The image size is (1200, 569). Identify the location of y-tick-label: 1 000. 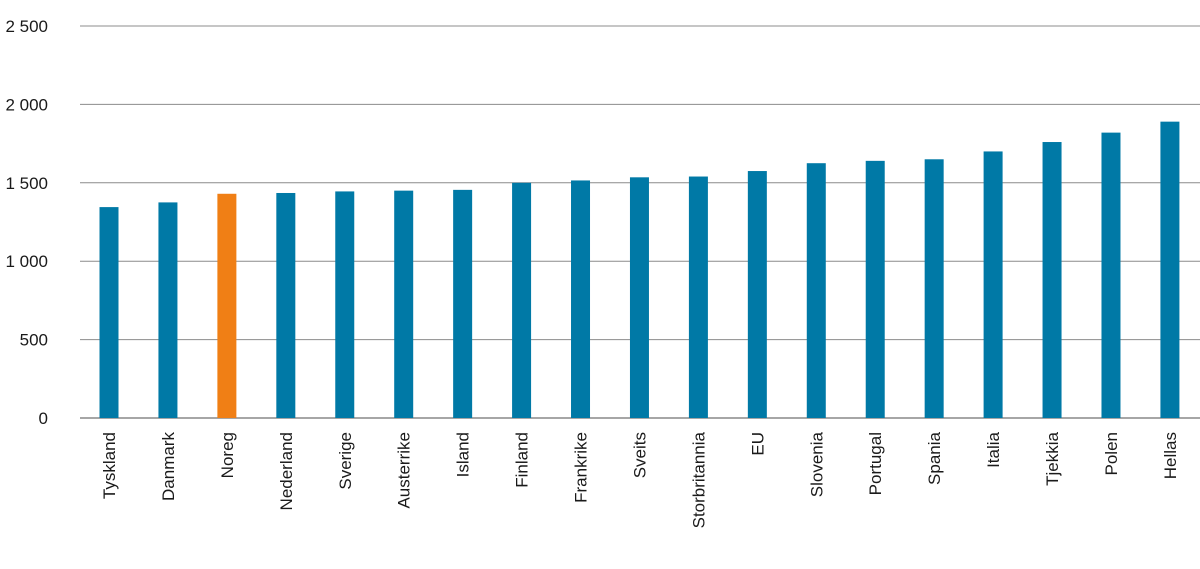
(26, 261).